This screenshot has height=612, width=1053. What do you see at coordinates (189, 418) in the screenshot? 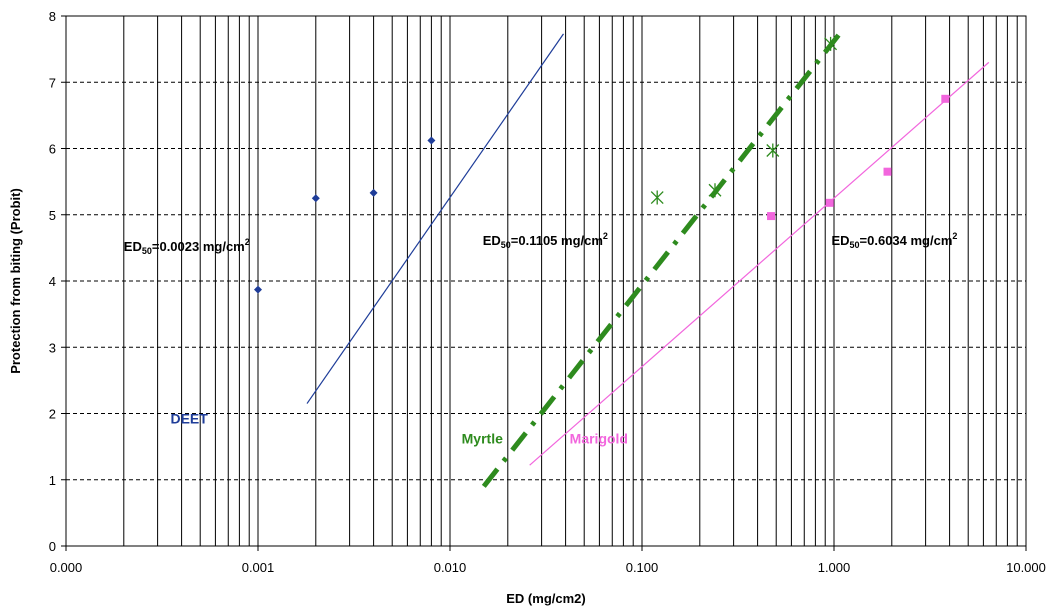
I see `series-label-deet: DEET` at bounding box center [189, 418].